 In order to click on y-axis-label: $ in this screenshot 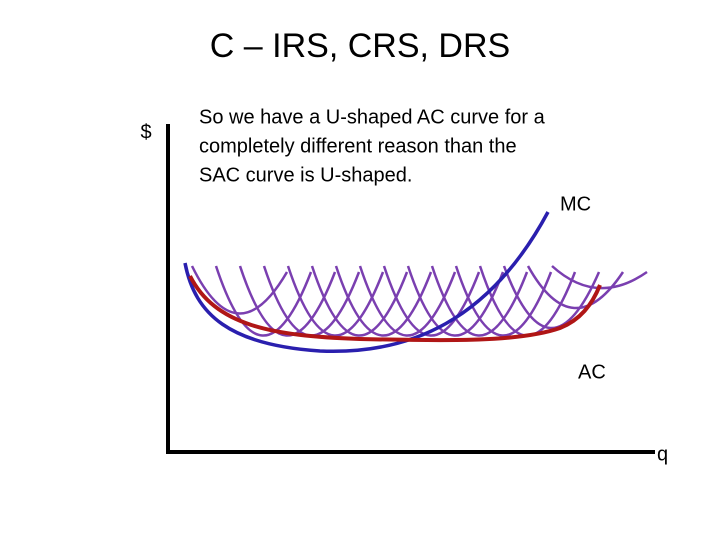, I will do `click(145, 132)`.